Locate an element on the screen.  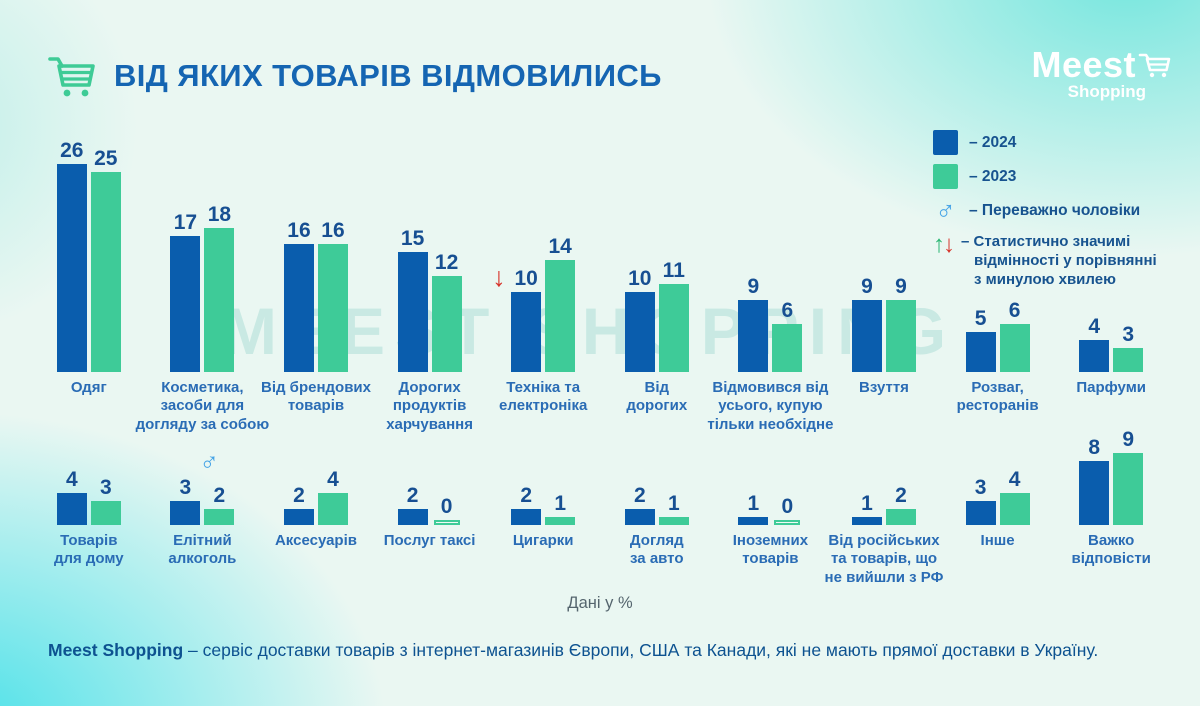
category-label: Парфуми is located at coordinates (1111, 387).